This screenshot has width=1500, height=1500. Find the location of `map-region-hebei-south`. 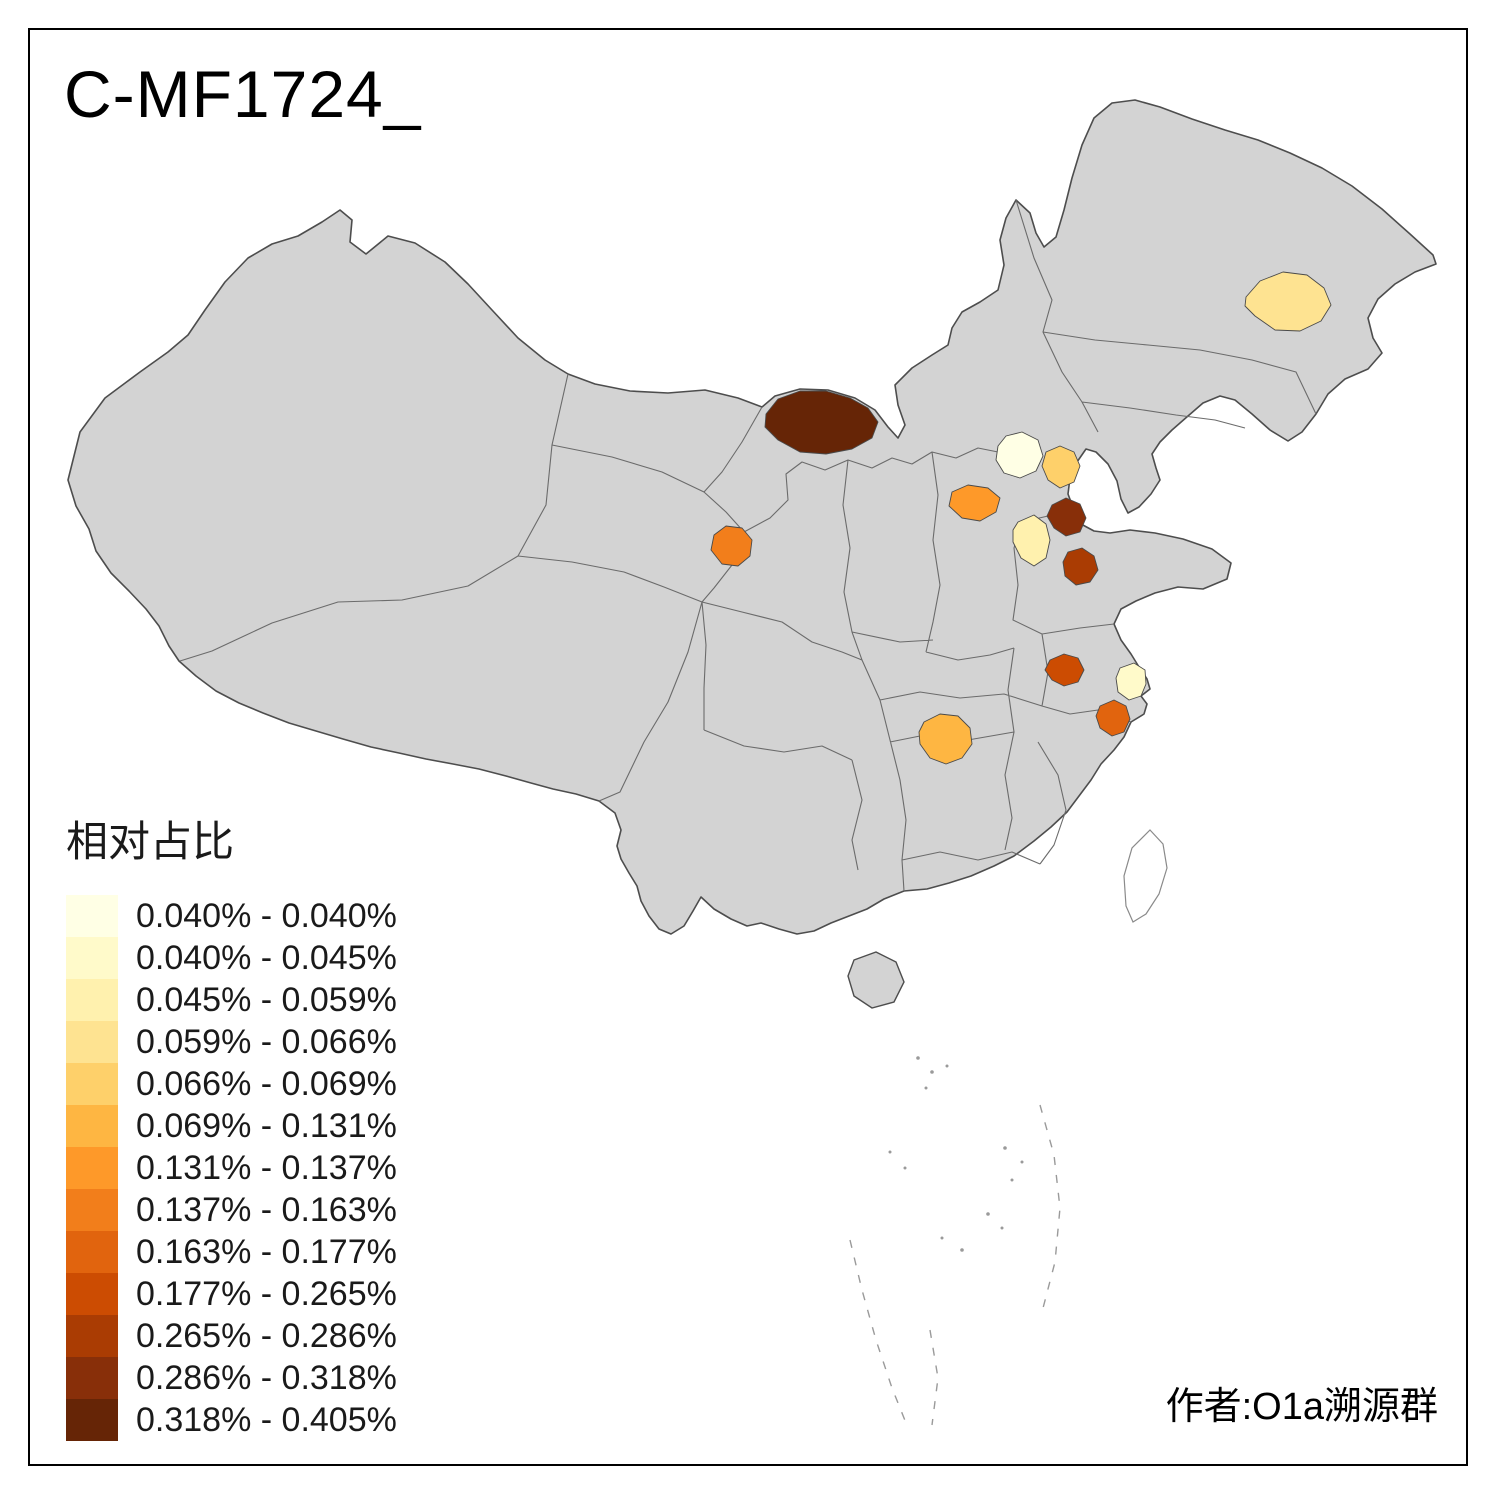

map-region-hebei-south is located at coordinates (974, 503).